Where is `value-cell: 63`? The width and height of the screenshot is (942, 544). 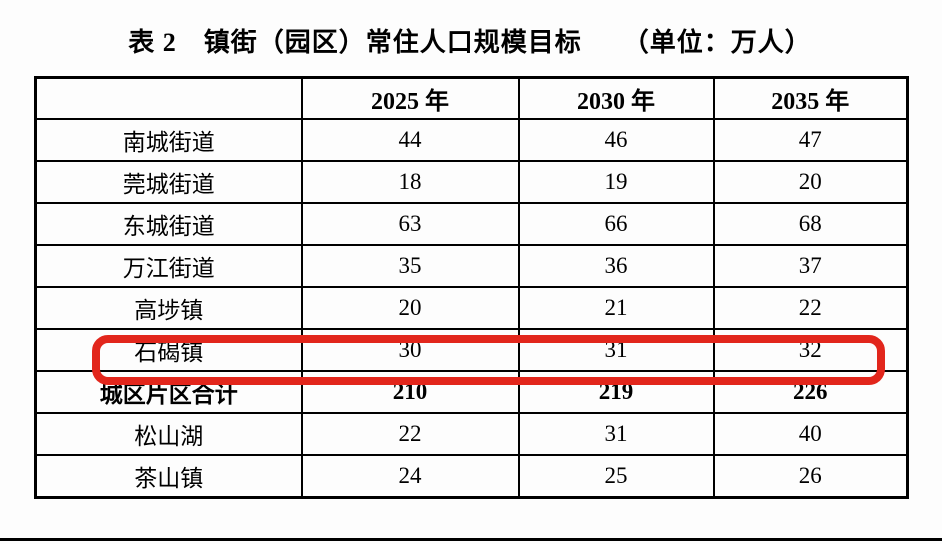
value-cell: 63 is located at coordinates (410, 224).